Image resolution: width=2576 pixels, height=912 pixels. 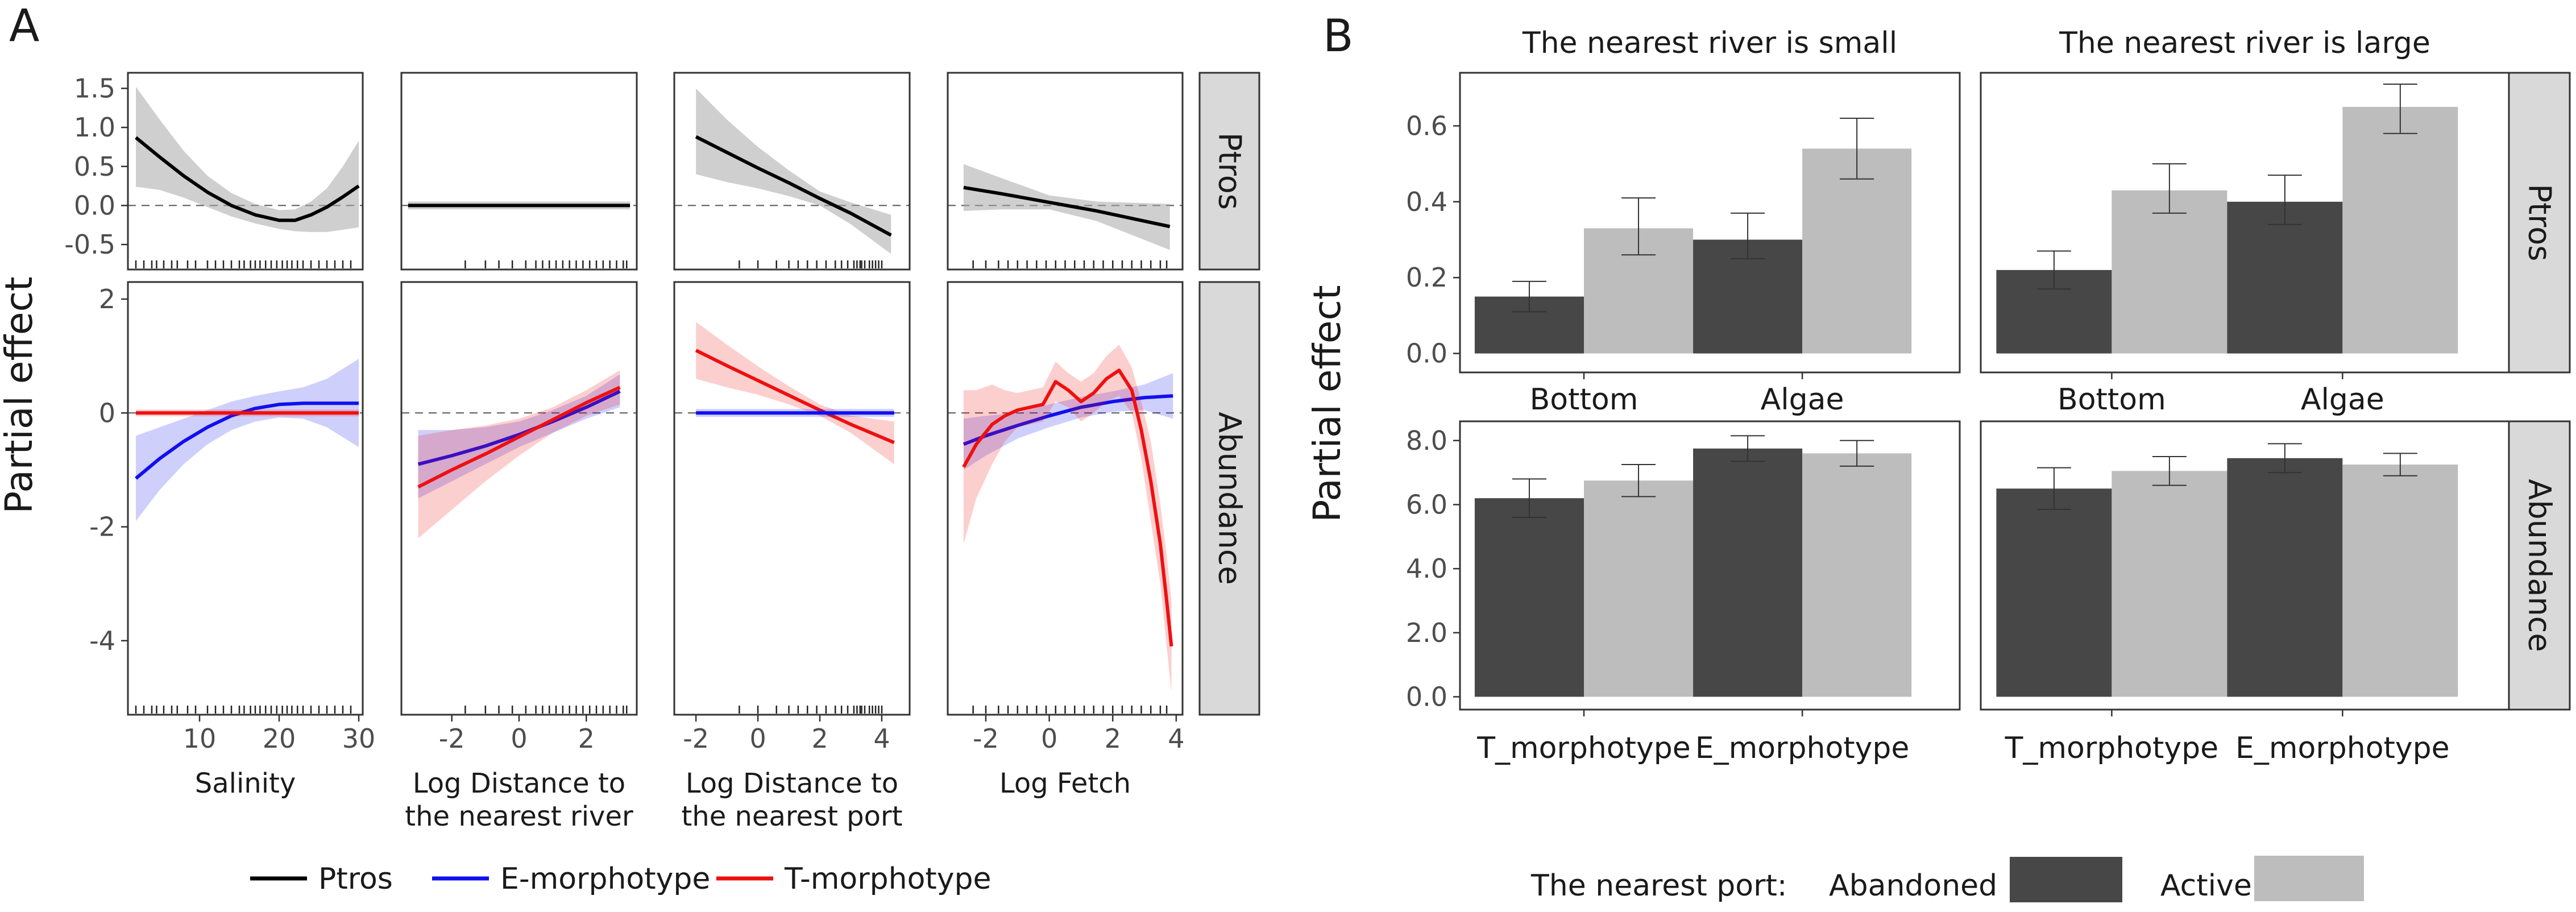 I want to click on y-tick-label: 0.6, so click(x=1426, y=125).